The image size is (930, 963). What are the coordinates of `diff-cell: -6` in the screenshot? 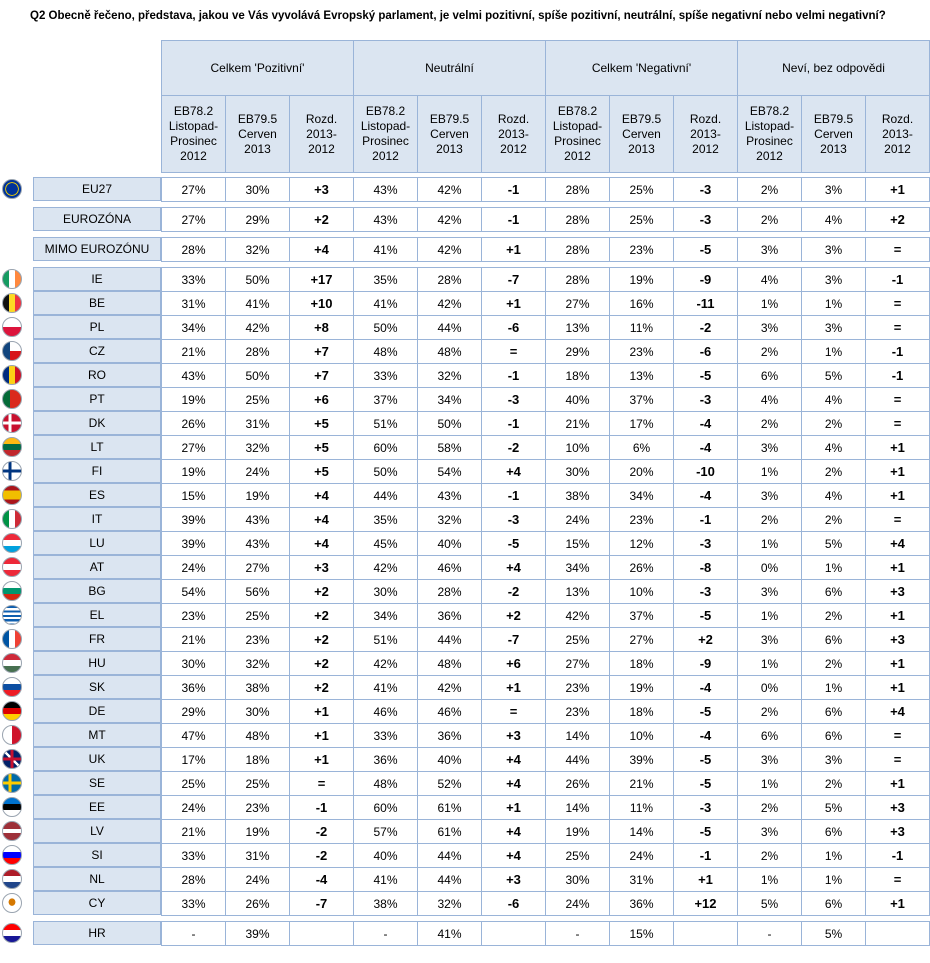 It's located at (705, 351).